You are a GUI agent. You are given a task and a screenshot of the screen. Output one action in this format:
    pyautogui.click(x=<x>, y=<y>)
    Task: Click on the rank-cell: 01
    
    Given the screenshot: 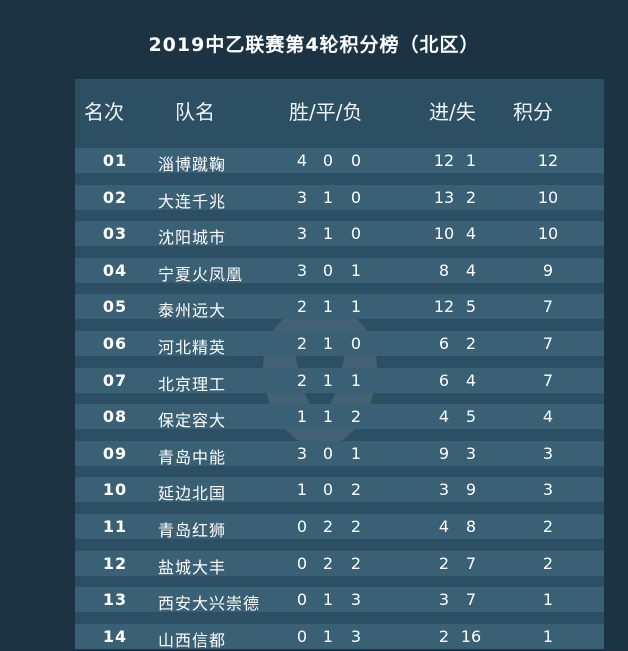 What is the action you would take?
    pyautogui.click(x=115, y=160)
    